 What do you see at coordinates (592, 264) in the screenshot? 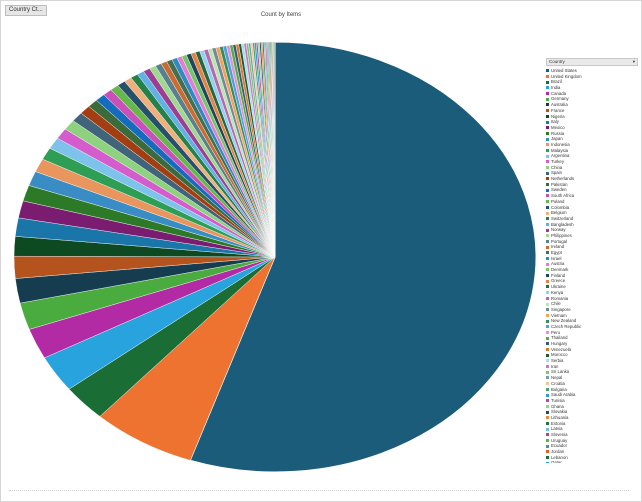
I see `legend-item: Austria` at bounding box center [592, 264].